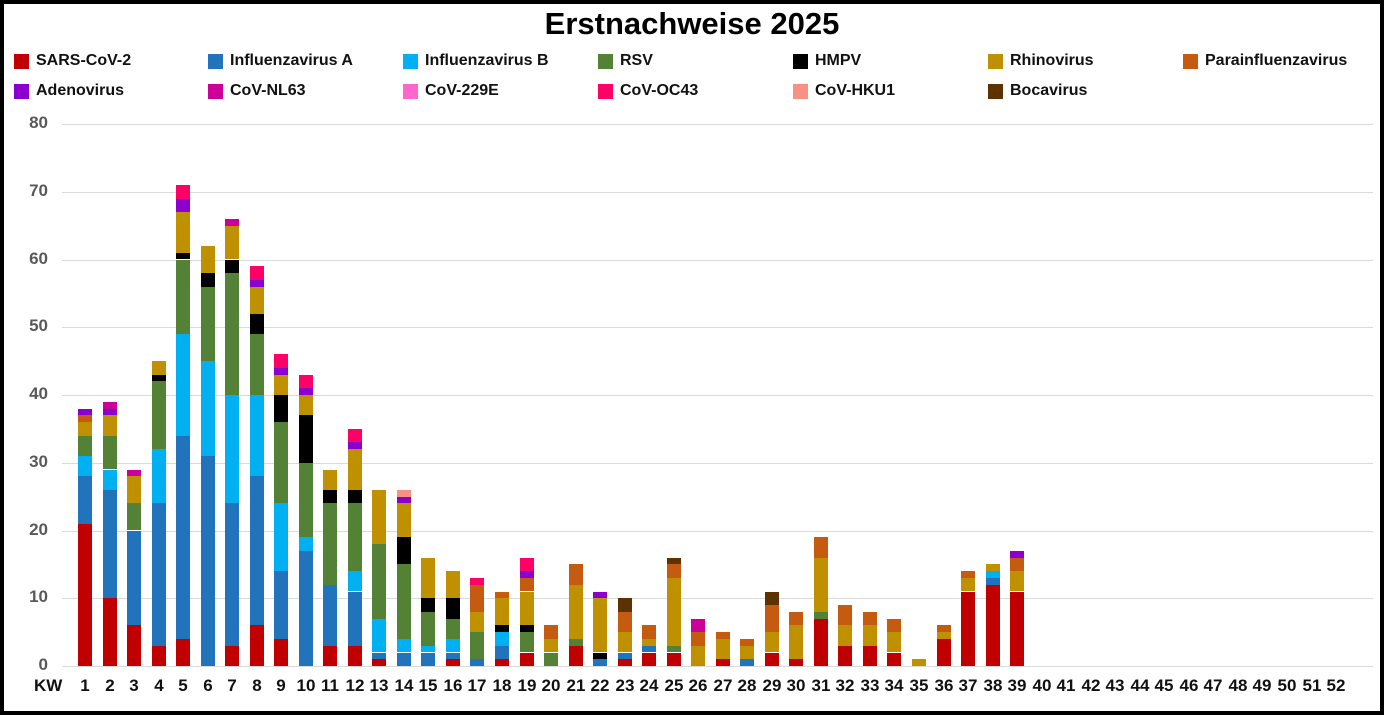 The width and height of the screenshot is (1384, 715). I want to click on x-tick-kw-48: 48, so click(1238, 685).